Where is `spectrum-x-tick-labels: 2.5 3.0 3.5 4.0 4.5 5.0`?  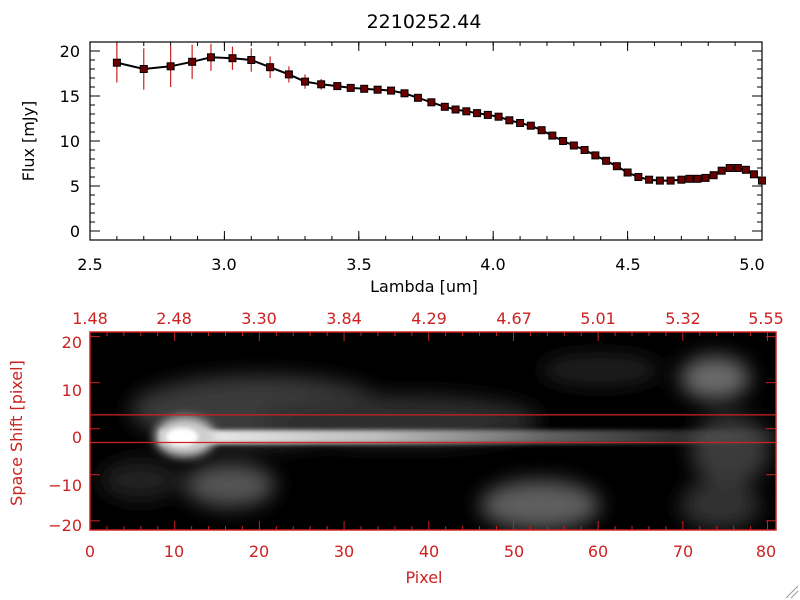
spectrum-x-tick-labels: 2.5 3.0 3.5 4.0 4.5 5.0 is located at coordinates (420, 264).